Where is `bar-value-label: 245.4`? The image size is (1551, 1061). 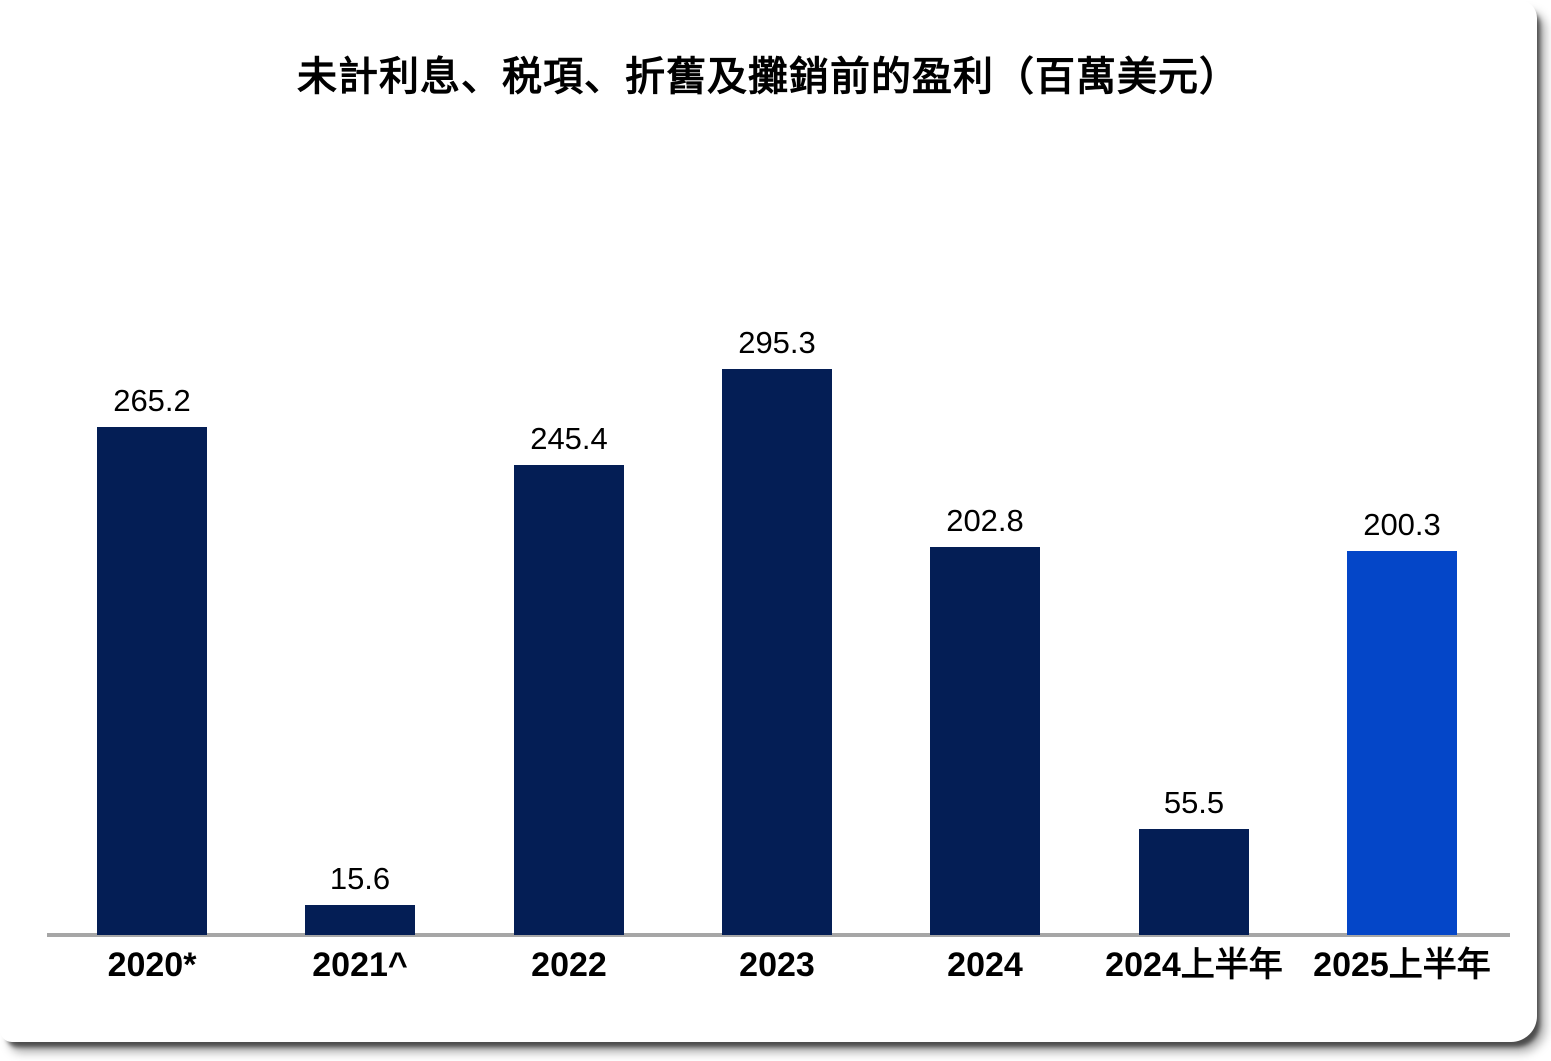
bar-value-label: 245.4 is located at coordinates (569, 438).